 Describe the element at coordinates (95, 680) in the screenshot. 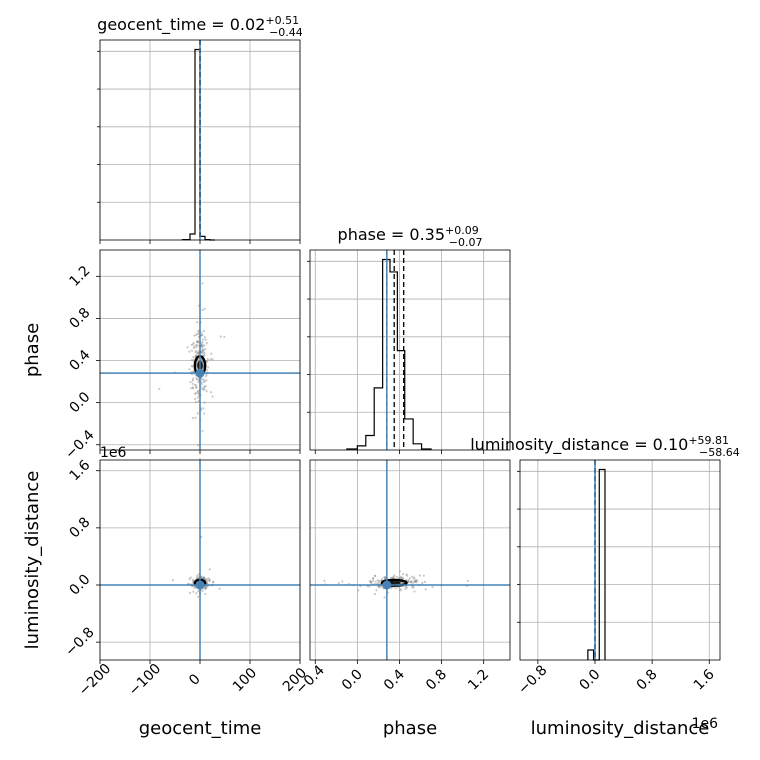

I see `x-tick-label: −200` at that location.